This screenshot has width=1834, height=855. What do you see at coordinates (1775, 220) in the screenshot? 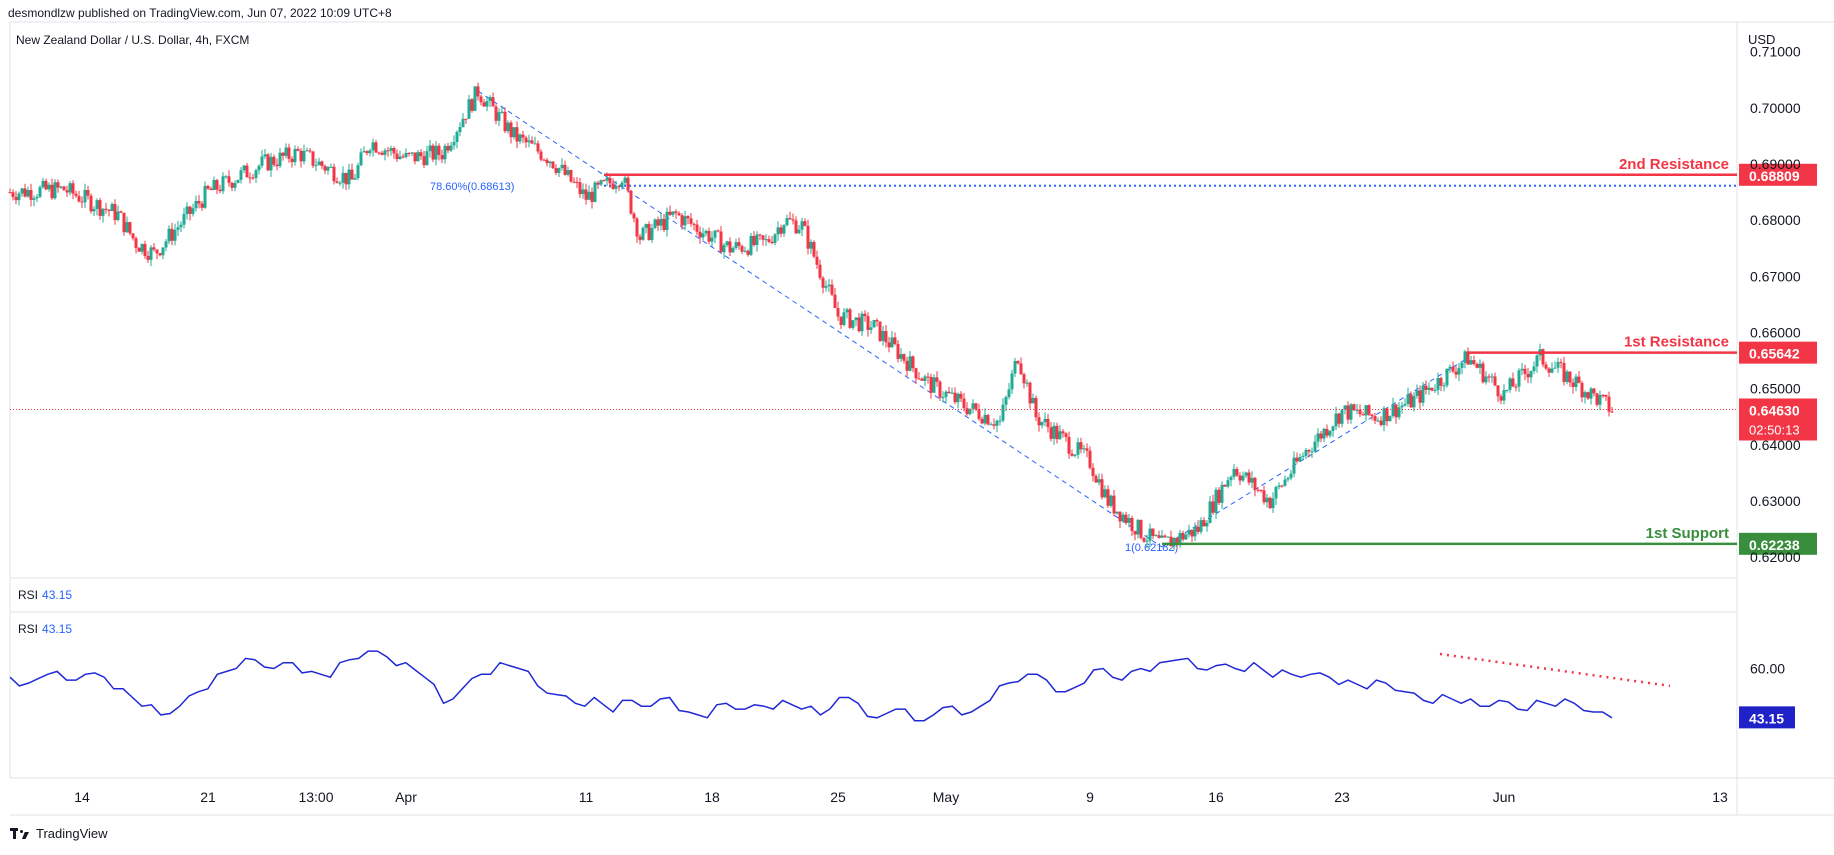
I see `y-tick-label: 0.68000` at bounding box center [1775, 220].